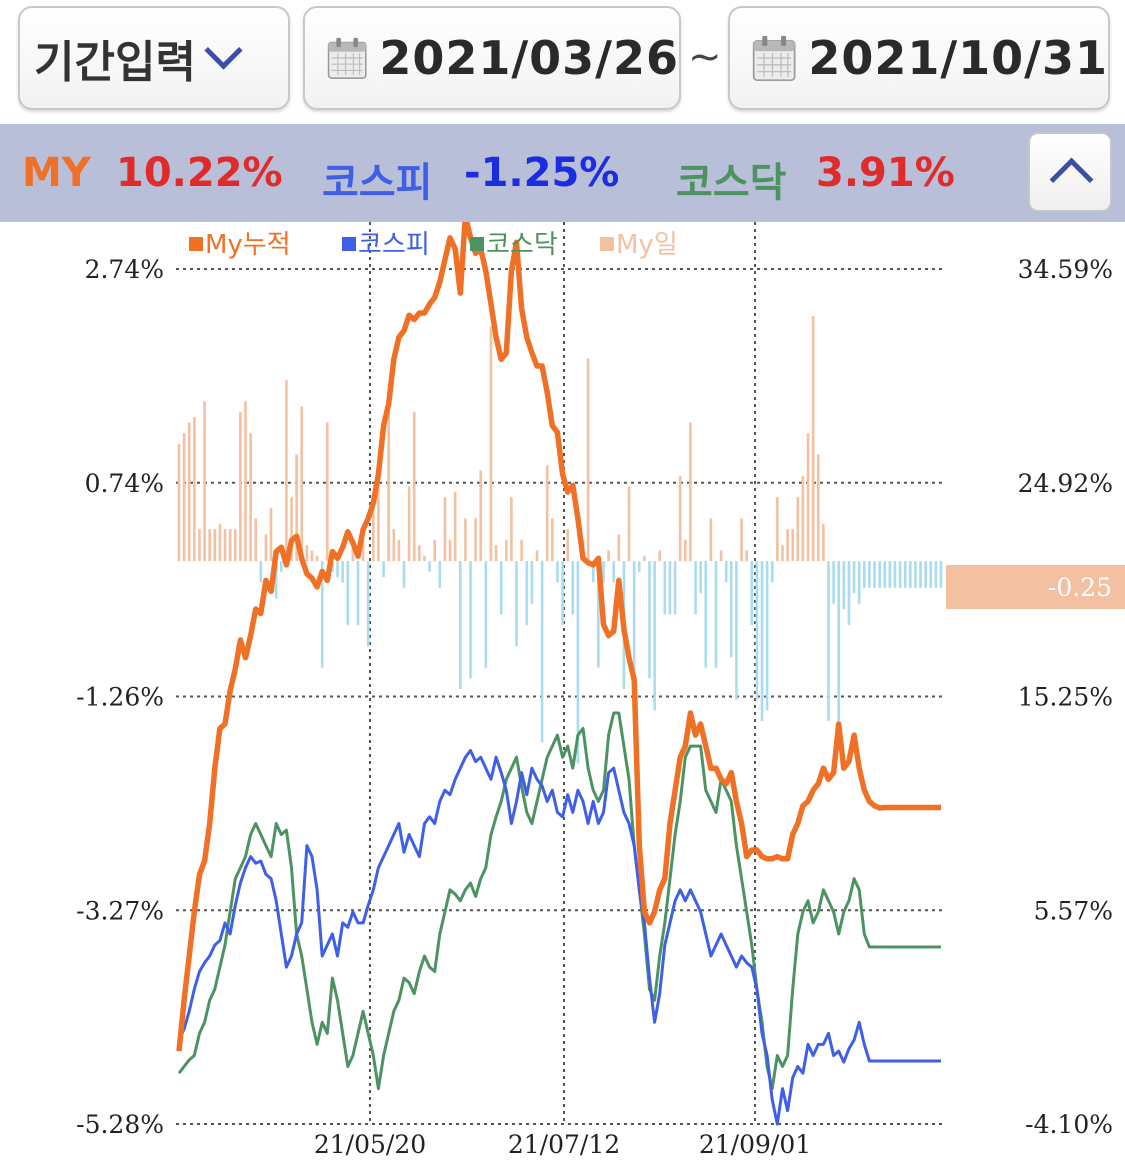 Image resolution: width=1125 pixels, height=1167 pixels. What do you see at coordinates (120, 1124) in the screenshot?
I see `left-axis-label: -5.28%` at bounding box center [120, 1124].